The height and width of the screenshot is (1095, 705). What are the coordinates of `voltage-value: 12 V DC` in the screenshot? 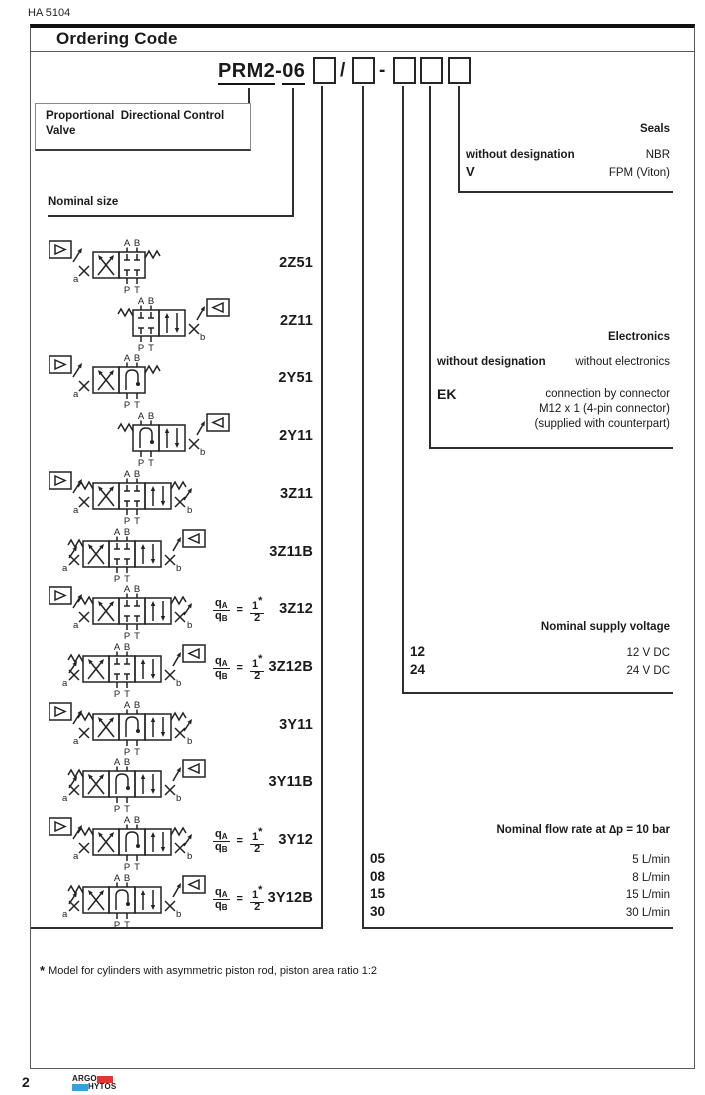 It's located at (648, 653).